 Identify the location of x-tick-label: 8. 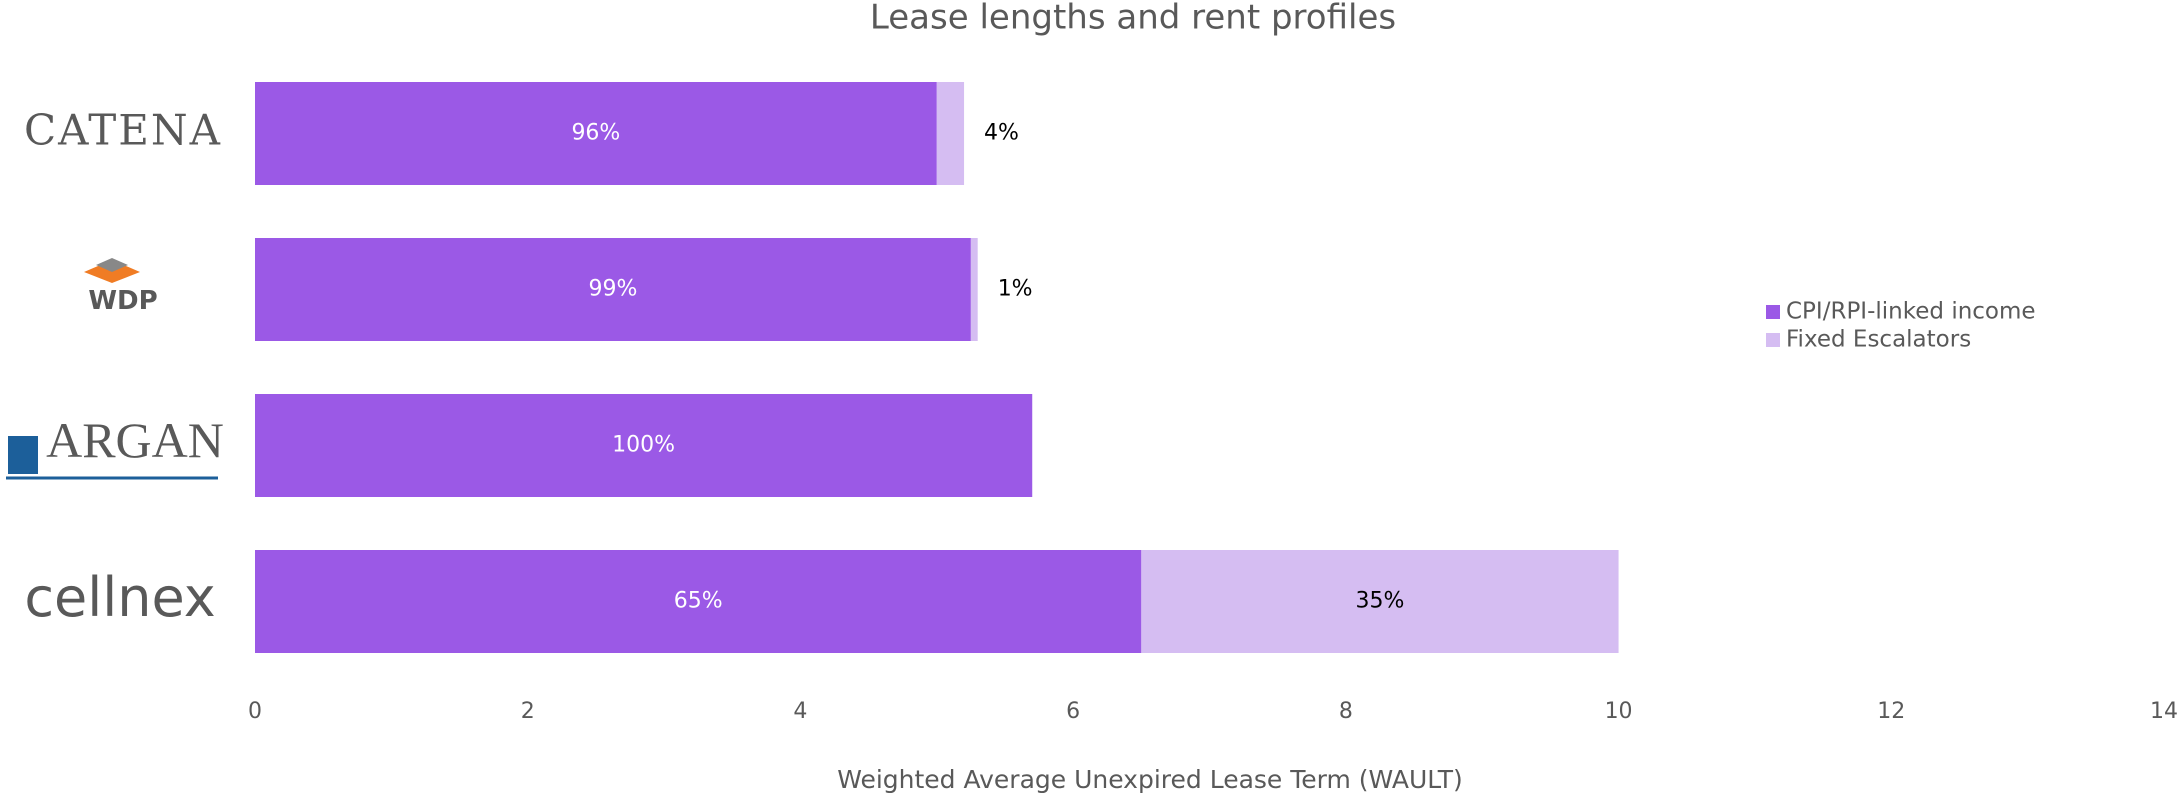
(1346, 711).